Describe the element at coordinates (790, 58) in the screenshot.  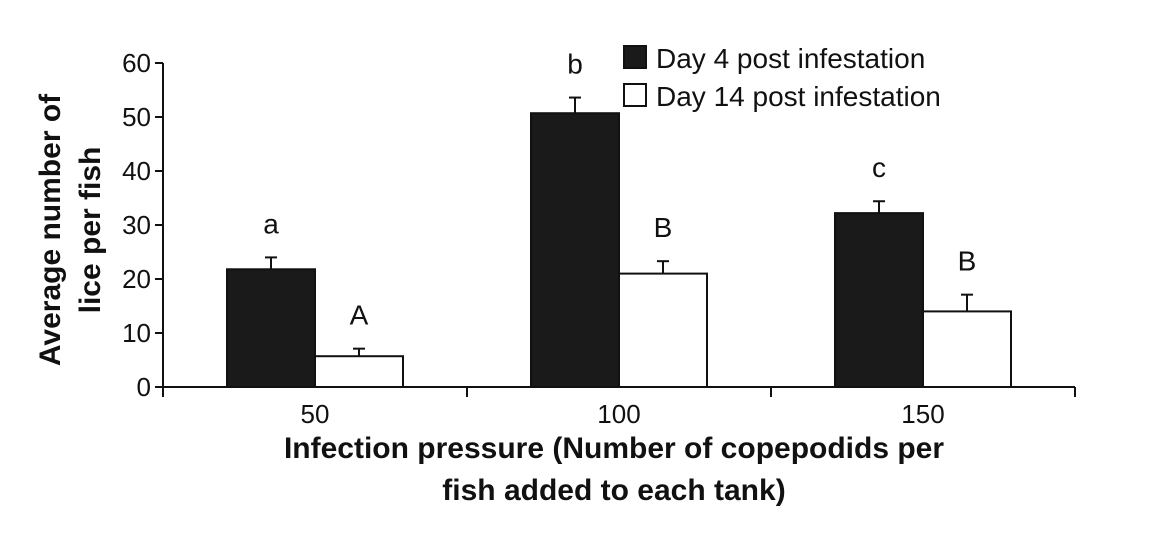
I see `legend-label-day4: Day 4 post infestation` at that location.